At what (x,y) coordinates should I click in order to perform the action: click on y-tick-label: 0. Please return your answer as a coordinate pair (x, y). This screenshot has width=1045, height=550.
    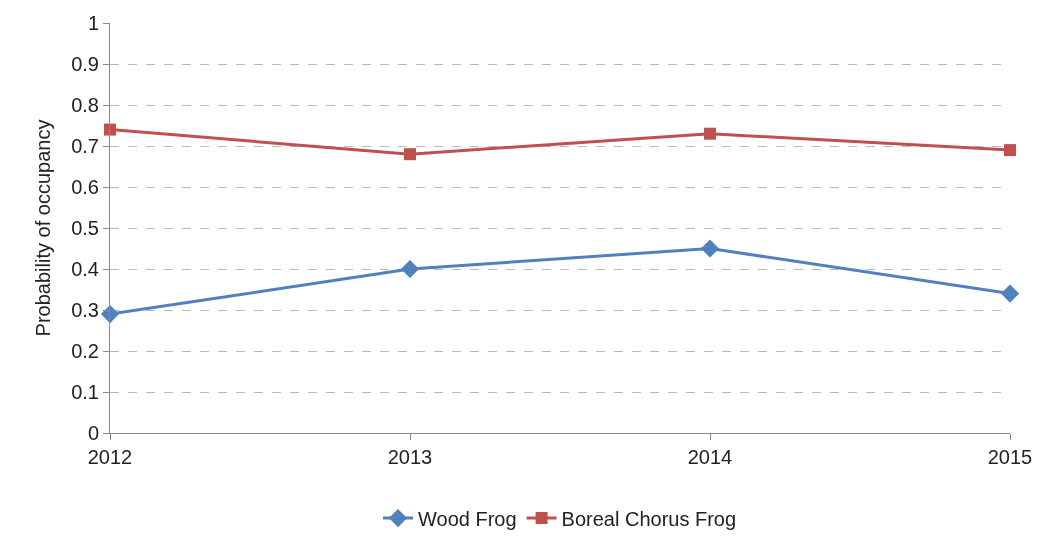
    Looking at the image, I should click on (93, 433).